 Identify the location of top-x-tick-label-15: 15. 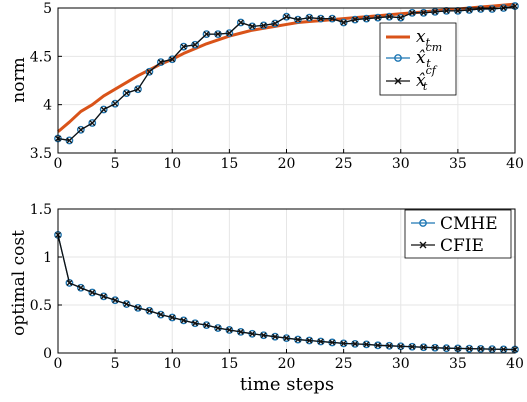
(229, 164).